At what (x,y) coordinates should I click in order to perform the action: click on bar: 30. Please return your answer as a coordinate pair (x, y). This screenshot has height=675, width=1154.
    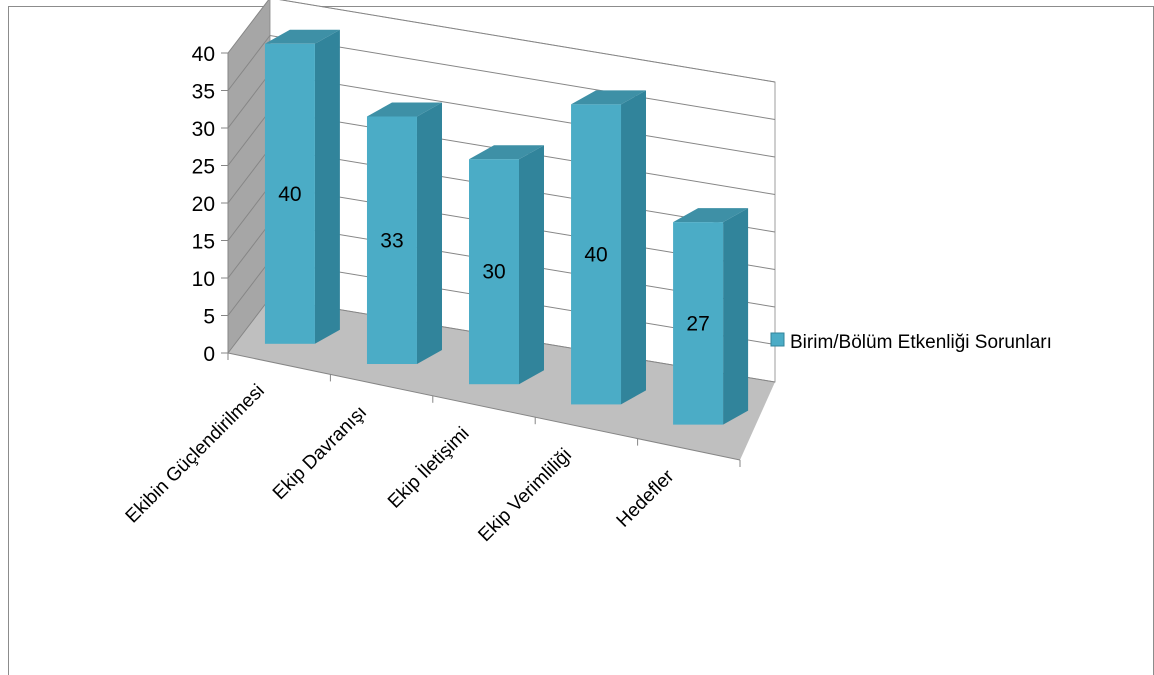
    Looking at the image, I should click on (506, 264).